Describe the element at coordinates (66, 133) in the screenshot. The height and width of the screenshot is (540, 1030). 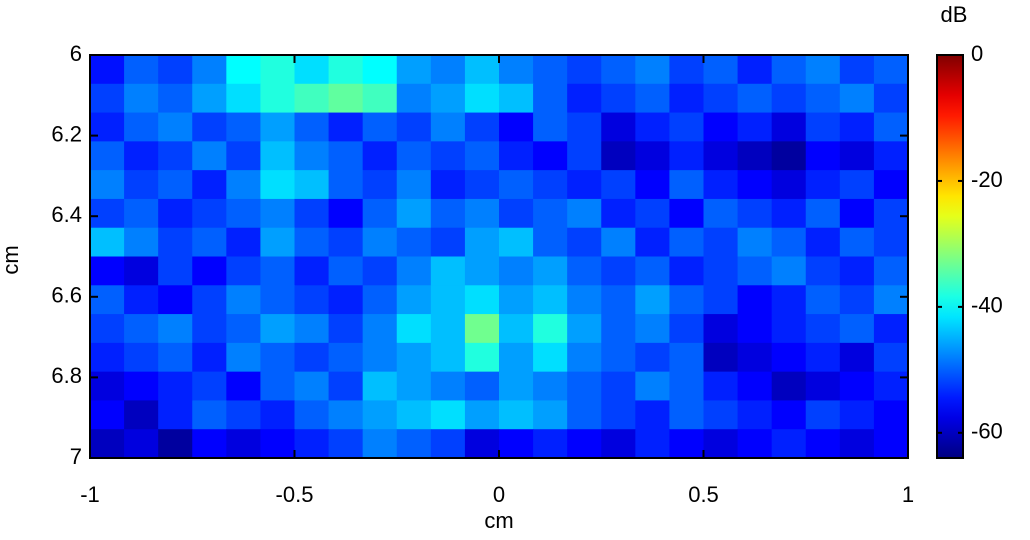
I see `y-tick-label: 6.2` at that location.